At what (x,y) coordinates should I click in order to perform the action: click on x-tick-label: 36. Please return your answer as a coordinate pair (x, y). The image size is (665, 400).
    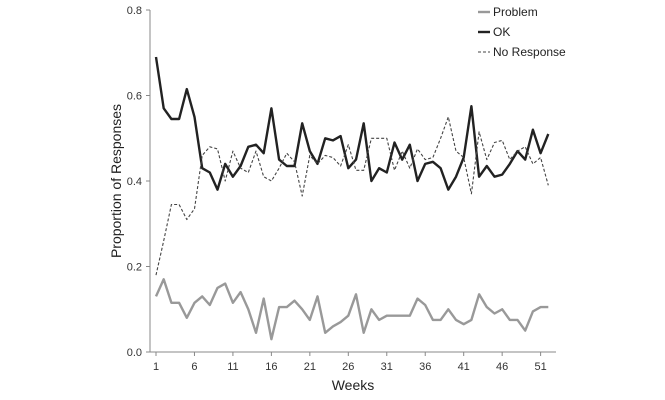
    Looking at the image, I should click on (425, 367).